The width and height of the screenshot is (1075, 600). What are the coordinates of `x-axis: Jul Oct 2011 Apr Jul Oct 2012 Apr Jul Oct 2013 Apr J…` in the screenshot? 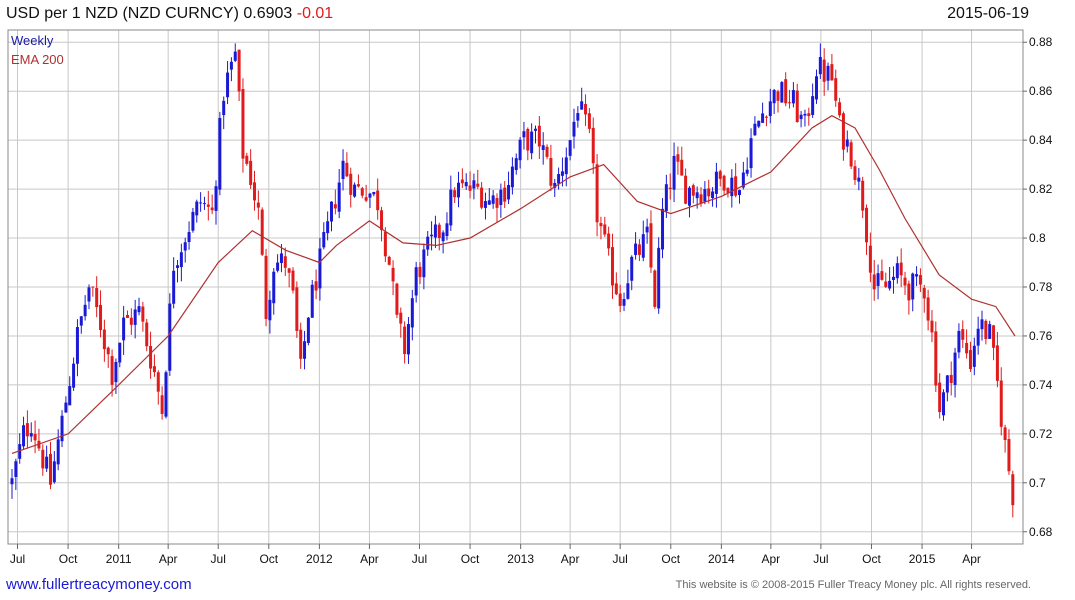 It's located at (495, 555).